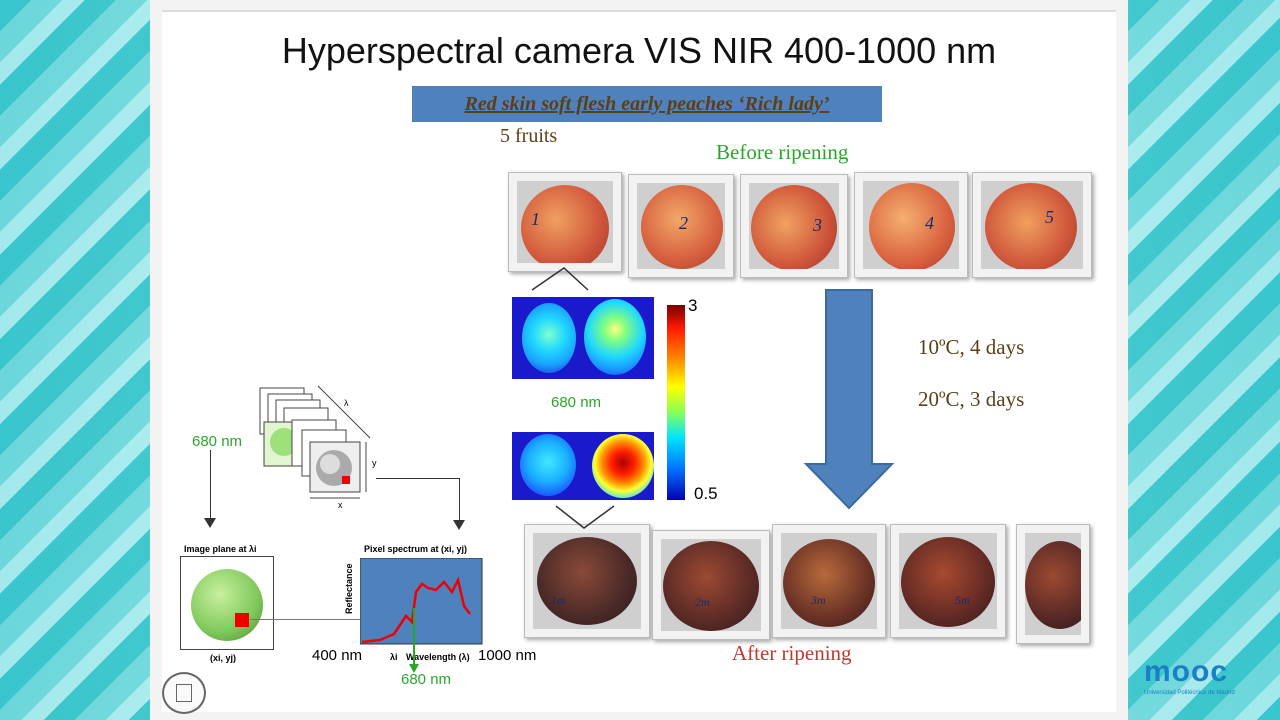  What do you see at coordinates (583, 466) in the screenshot?
I see `heatmap-bottom` at bounding box center [583, 466].